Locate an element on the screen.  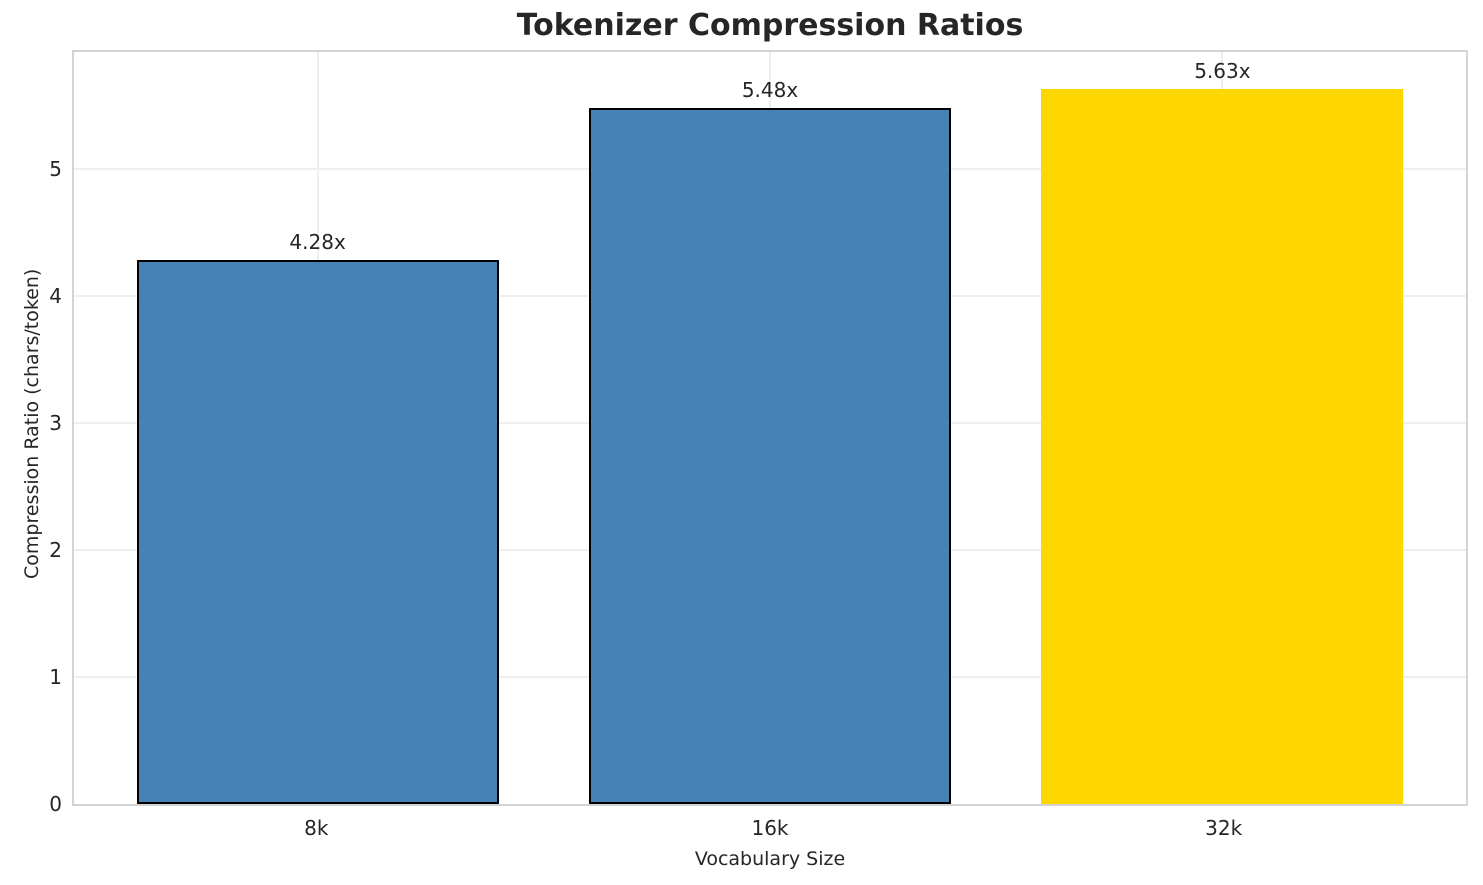
bar-value-label: 4.28x is located at coordinates (317, 242).